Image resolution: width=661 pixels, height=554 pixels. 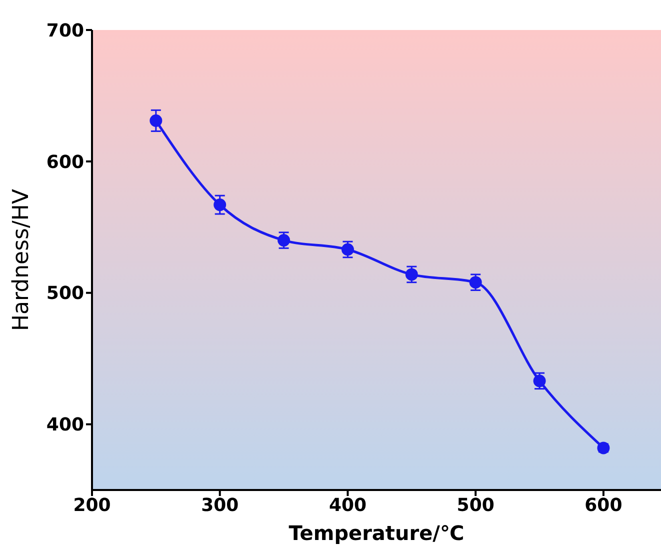 I want to click on x-tick-label: 600, so click(x=603, y=505).